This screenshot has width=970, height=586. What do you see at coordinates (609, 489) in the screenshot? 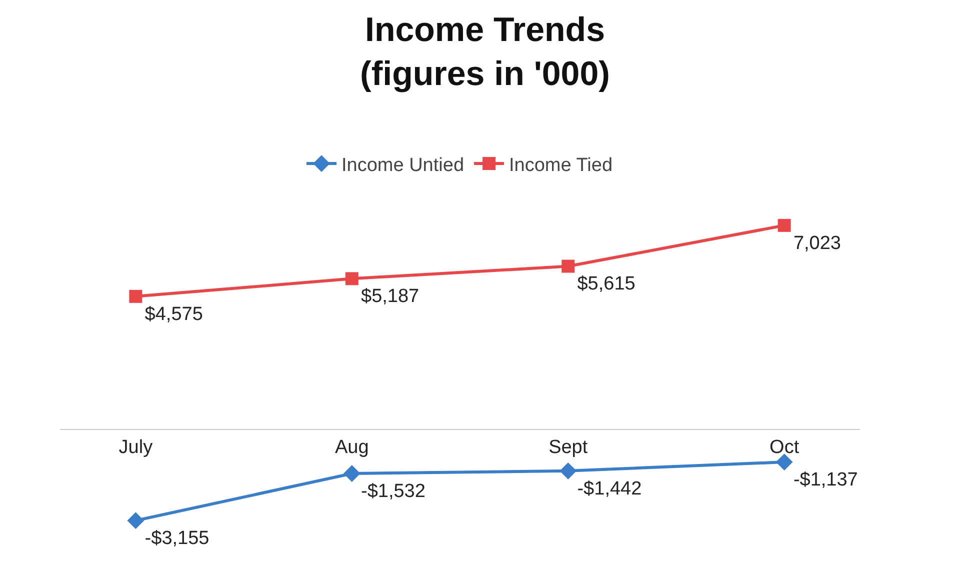
I see `data-label: -$1,442` at bounding box center [609, 489].